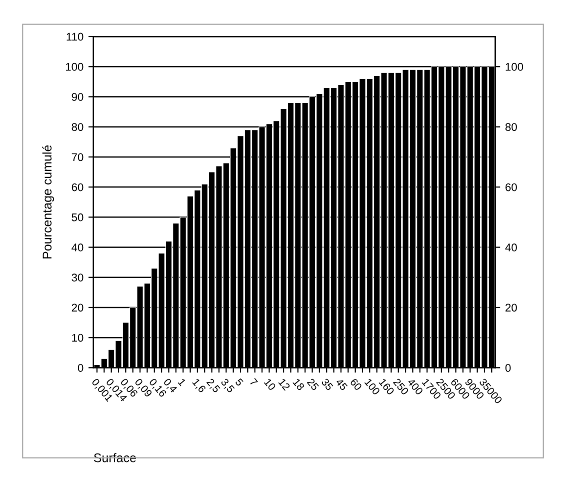 This screenshot has height=487, width=566. Describe the element at coordinates (78, 127) in the screenshot. I see `y-tick-label: 80` at that location.